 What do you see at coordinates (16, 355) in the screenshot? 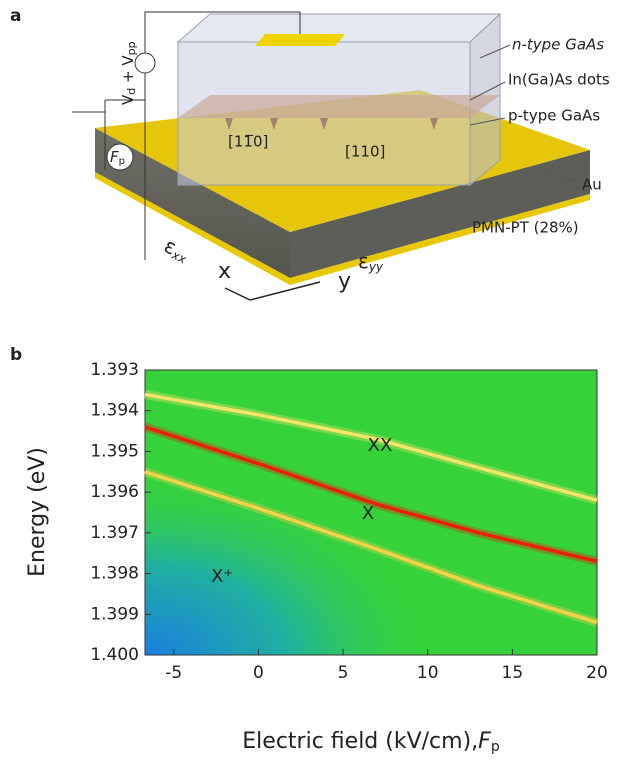
I see `panel-label: b` at bounding box center [16, 355].